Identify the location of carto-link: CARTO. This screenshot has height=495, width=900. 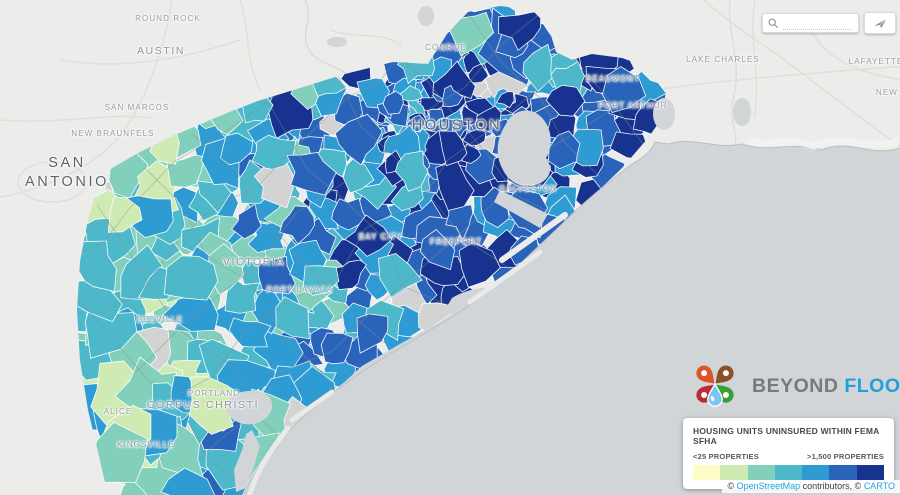
(879, 486).